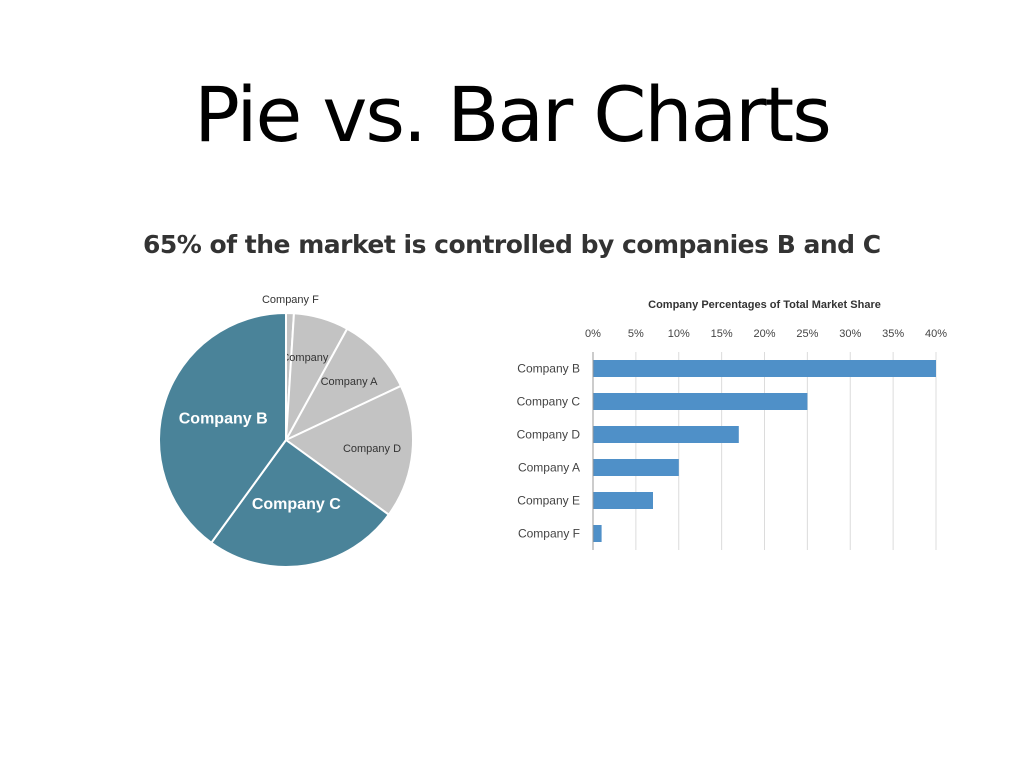 This screenshot has width=1024, height=768. I want to click on bar-company-a, so click(636, 467).